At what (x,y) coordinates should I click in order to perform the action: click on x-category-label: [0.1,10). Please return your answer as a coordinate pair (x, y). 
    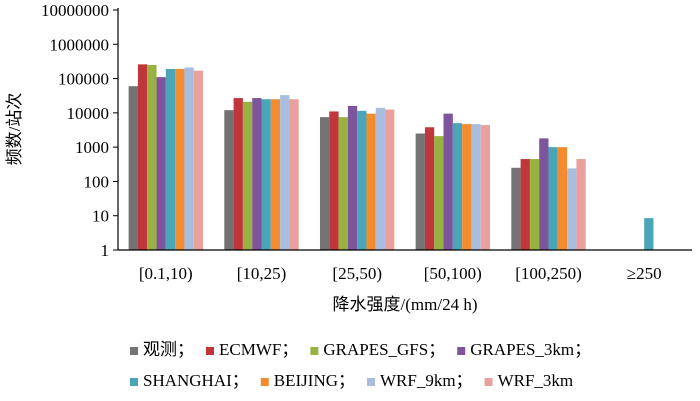
    Looking at the image, I should click on (166, 273).